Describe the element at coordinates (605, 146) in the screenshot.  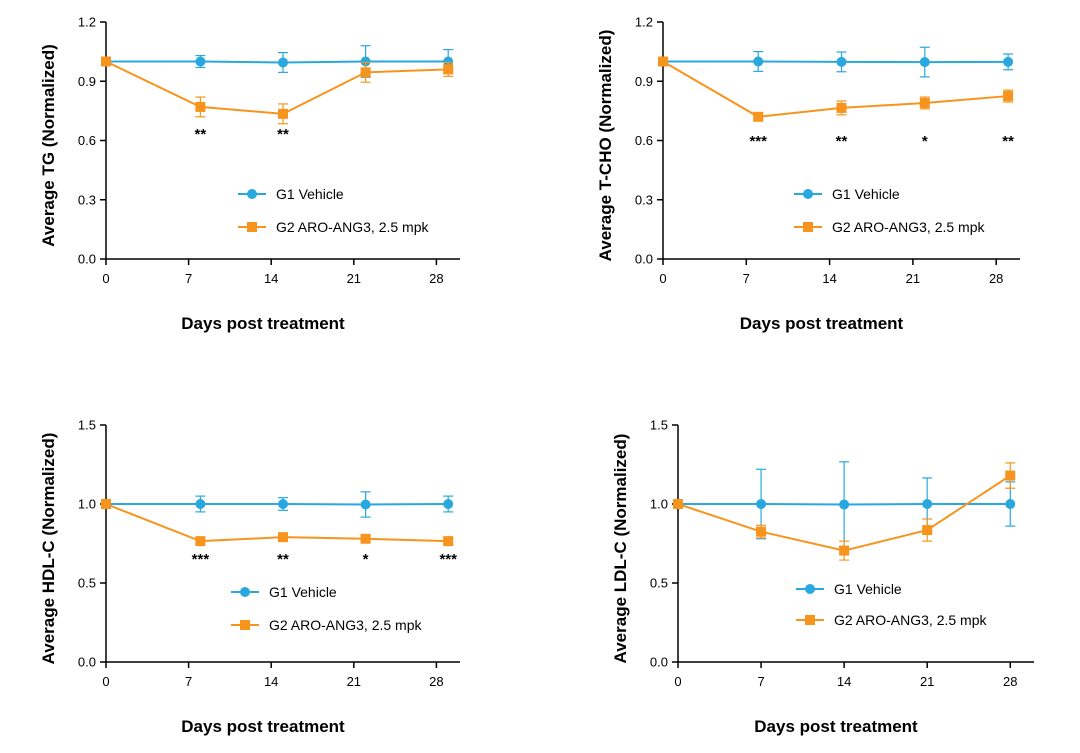
I see `y-axis-label: Average T-CHO (Normalized)` at that location.